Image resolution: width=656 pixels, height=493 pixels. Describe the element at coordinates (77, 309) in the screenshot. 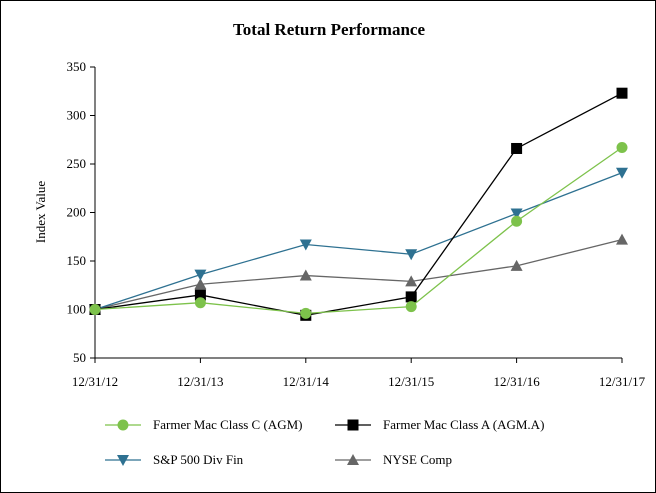

I see `y-tick-label: 100` at that location.